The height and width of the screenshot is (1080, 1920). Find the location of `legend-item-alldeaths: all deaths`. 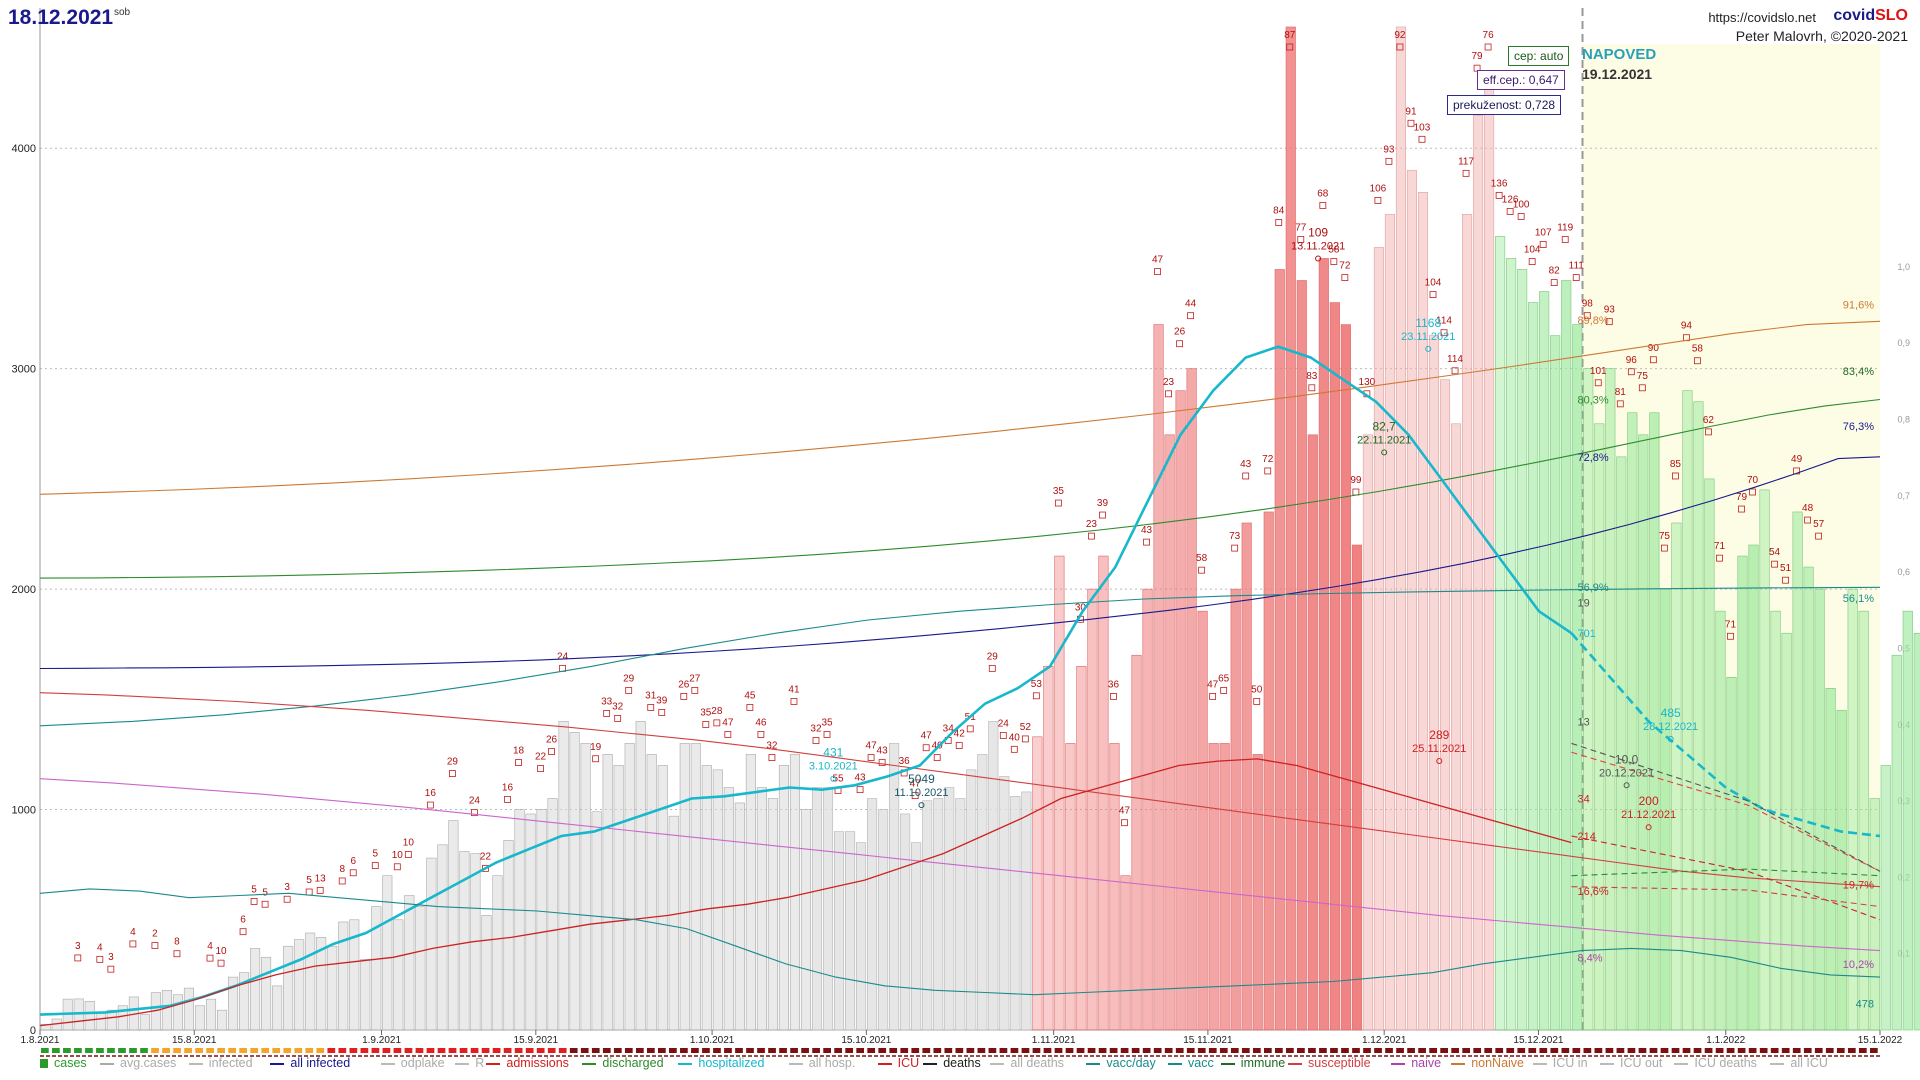

legend-item-alldeaths: all deaths is located at coordinates (1027, 1063).